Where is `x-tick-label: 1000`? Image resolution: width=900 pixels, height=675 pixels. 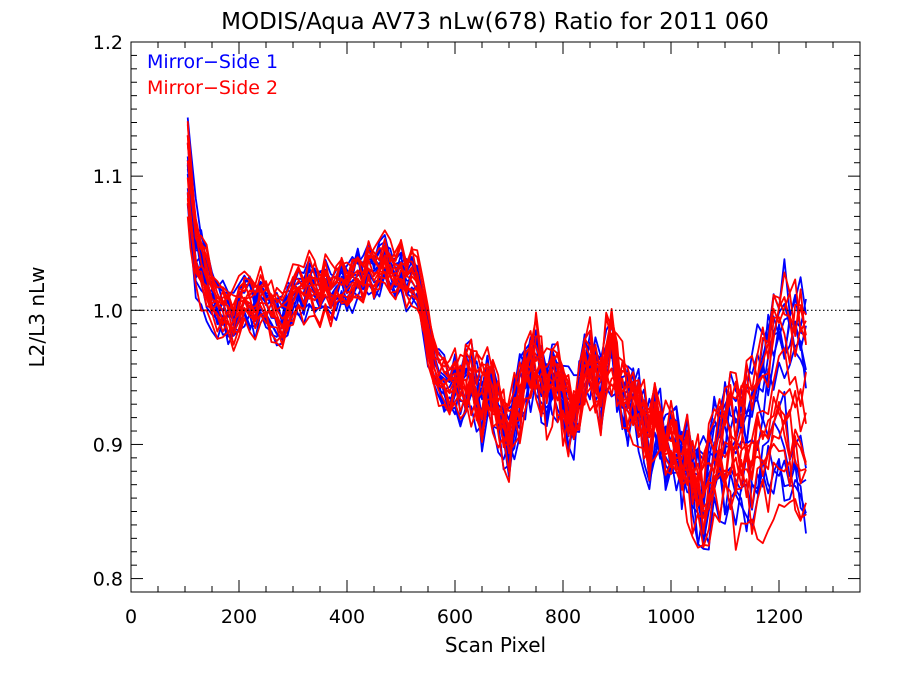 x-tick-label: 1000 is located at coordinates (671, 617).